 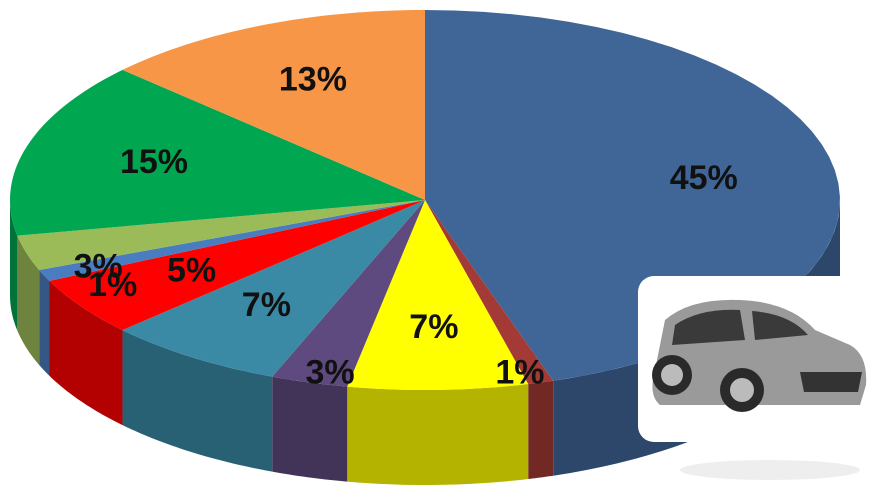 What do you see at coordinates (704, 178) in the screenshot?
I see `data-label: 45%` at bounding box center [704, 178].